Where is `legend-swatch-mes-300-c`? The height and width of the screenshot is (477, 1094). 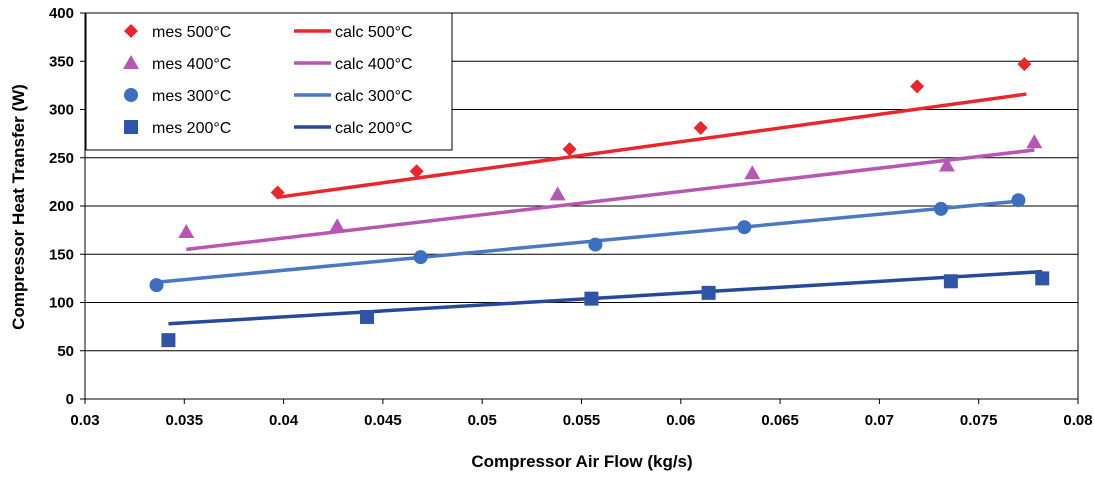
legend-swatch-mes-300-c is located at coordinates (131, 95).